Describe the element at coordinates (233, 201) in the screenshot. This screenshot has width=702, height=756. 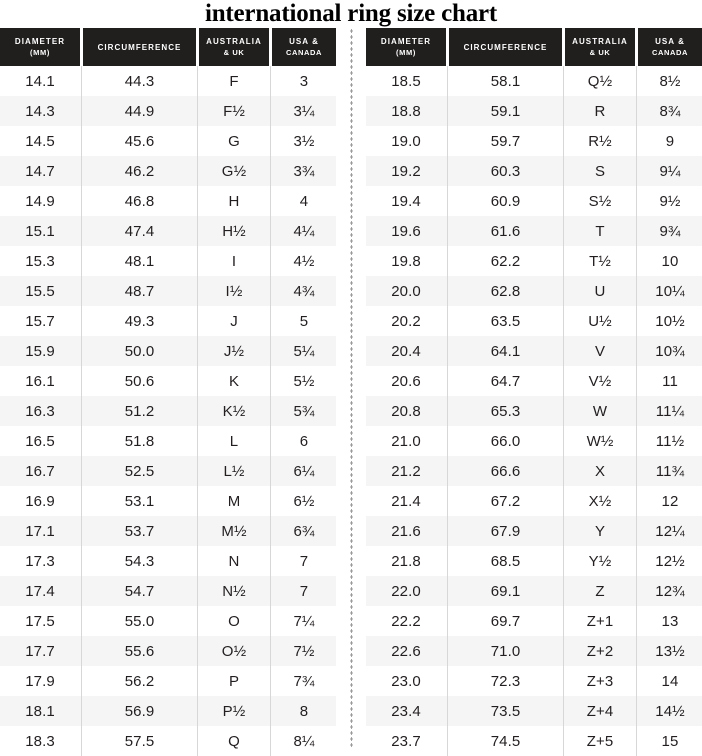
I see `cell-australia-uk: H` at that location.